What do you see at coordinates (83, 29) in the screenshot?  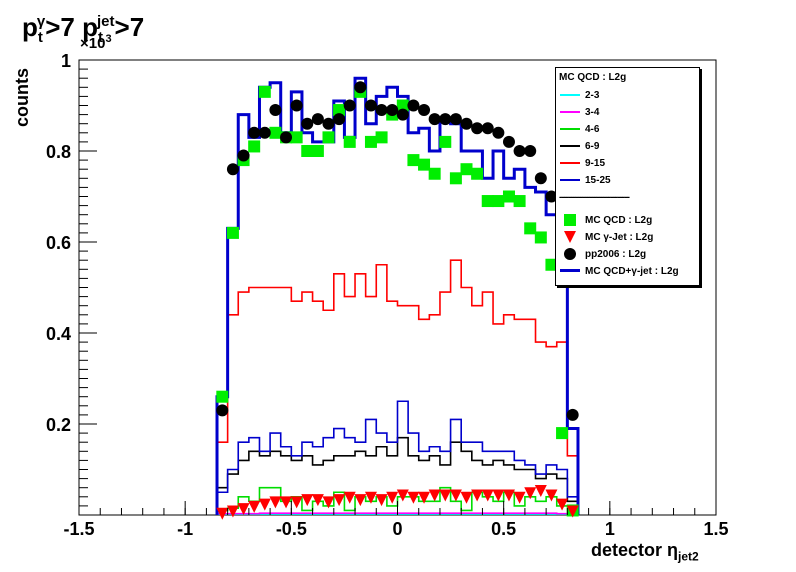 I see `chart-title: ptγ>7 ptjet>7` at bounding box center [83, 29].